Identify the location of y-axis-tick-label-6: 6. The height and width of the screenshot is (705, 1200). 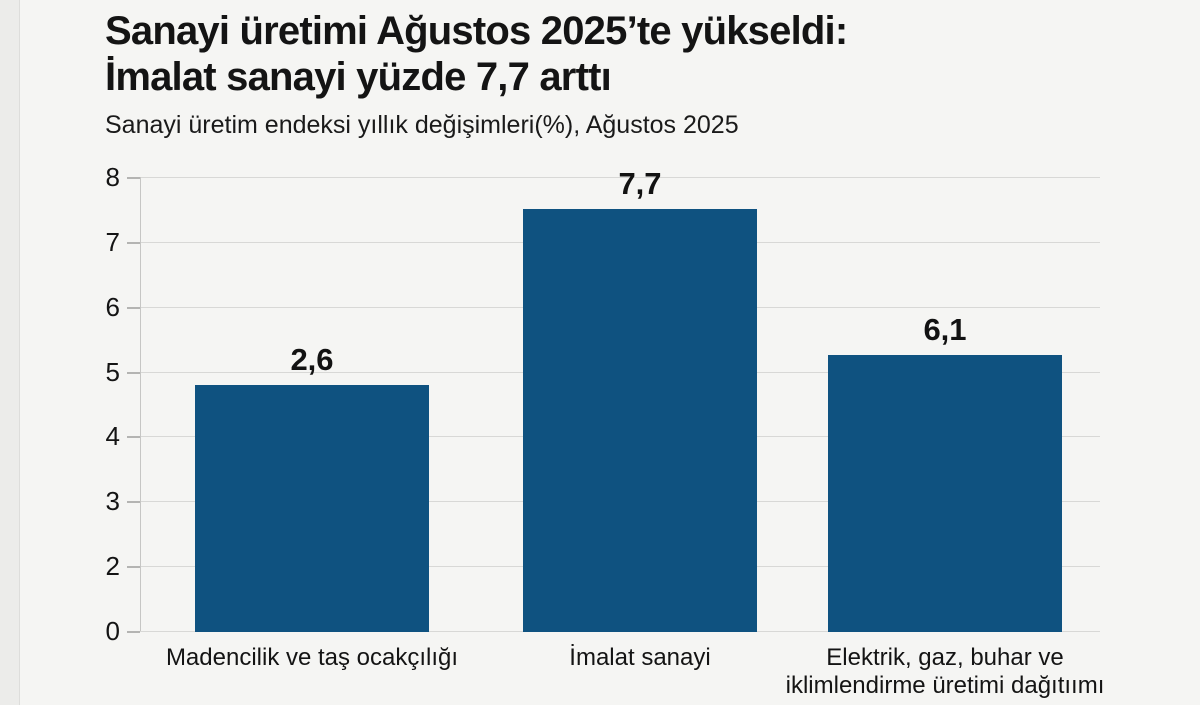
(112, 307).